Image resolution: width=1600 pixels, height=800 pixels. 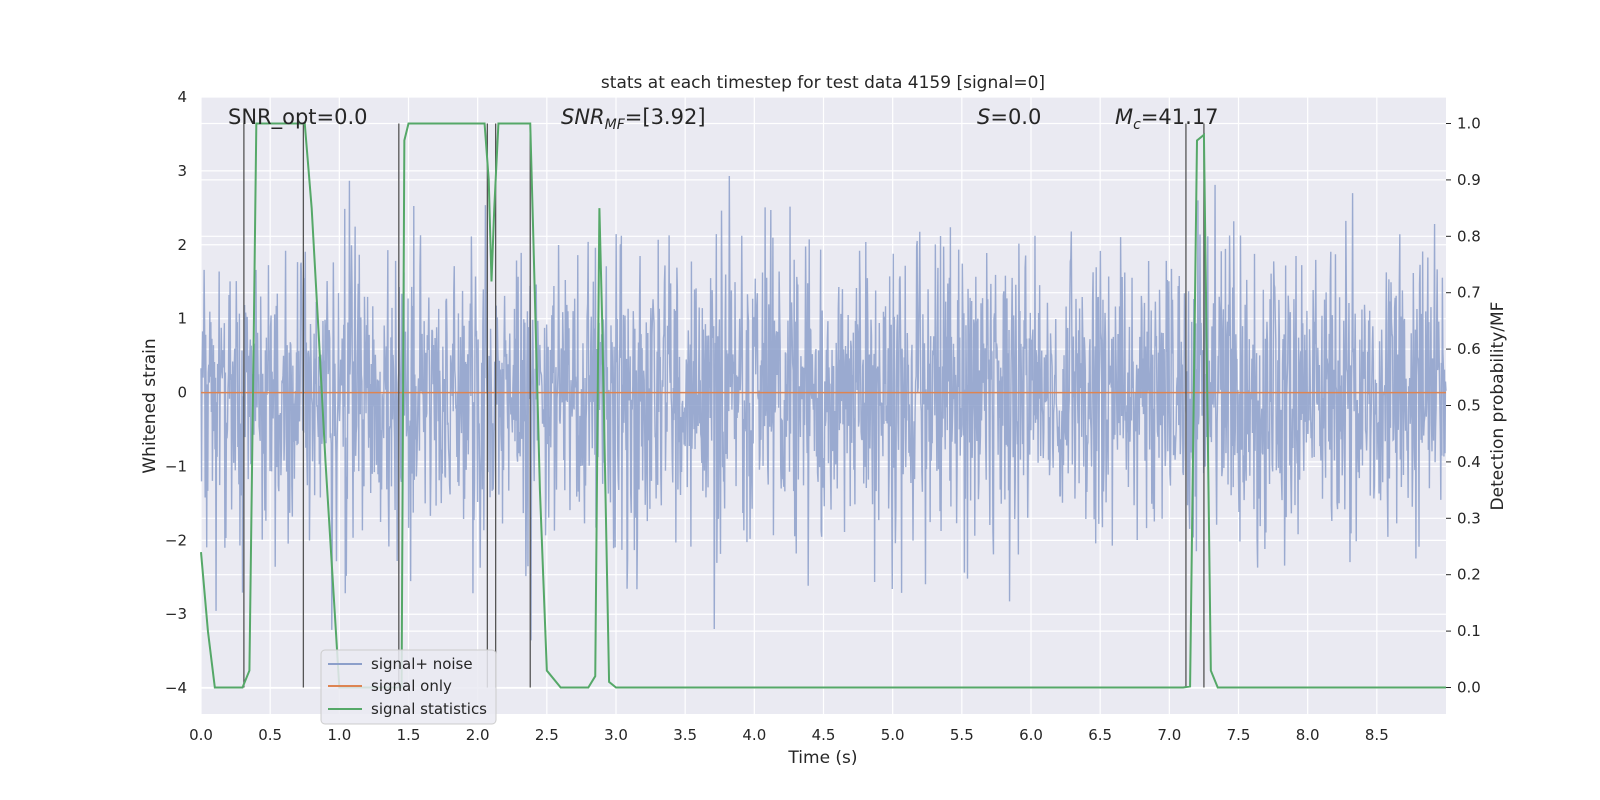 What do you see at coordinates (754, 735) in the screenshot?
I see `x-tick-label: 4.0` at bounding box center [754, 735].